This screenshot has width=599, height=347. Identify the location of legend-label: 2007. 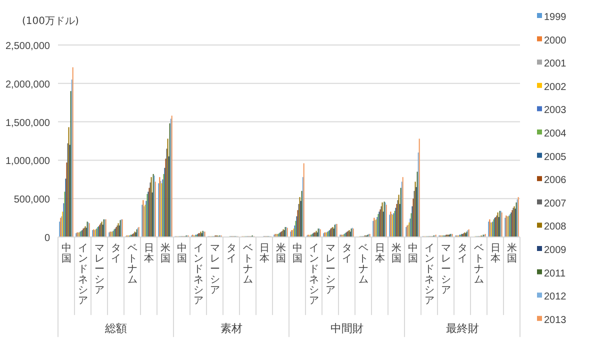
(555, 204).